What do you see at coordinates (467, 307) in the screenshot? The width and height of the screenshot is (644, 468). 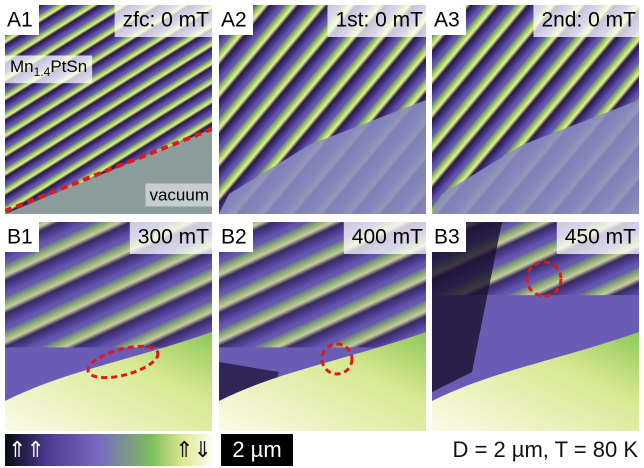 I see `dark-region` at bounding box center [467, 307].